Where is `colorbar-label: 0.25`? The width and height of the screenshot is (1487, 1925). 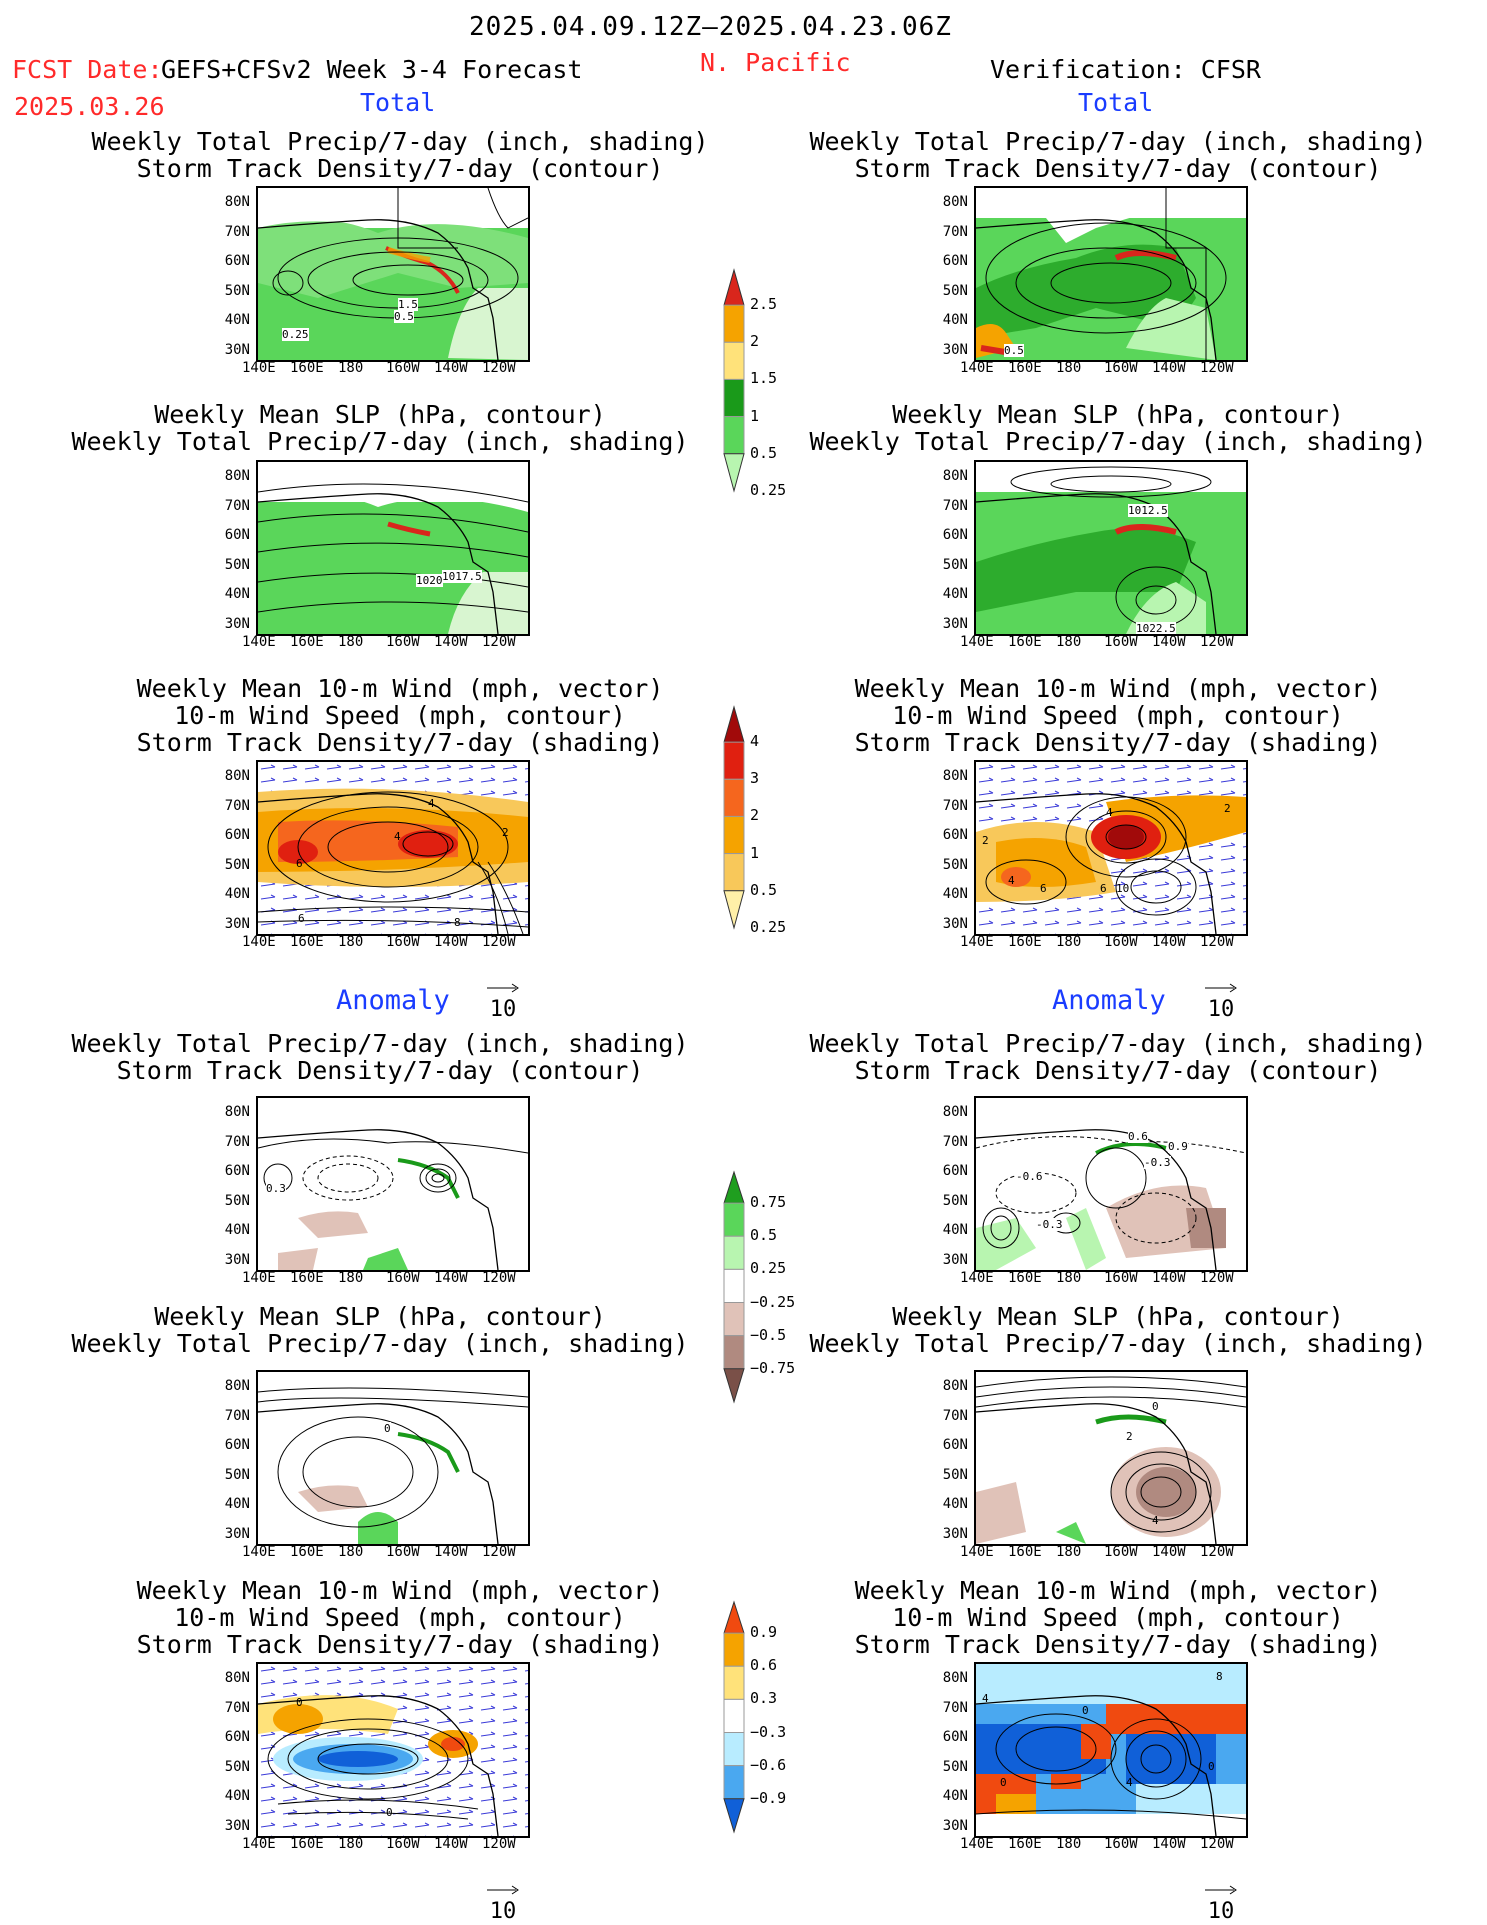
colorbar-label: 0.25 is located at coordinates (768, 926).